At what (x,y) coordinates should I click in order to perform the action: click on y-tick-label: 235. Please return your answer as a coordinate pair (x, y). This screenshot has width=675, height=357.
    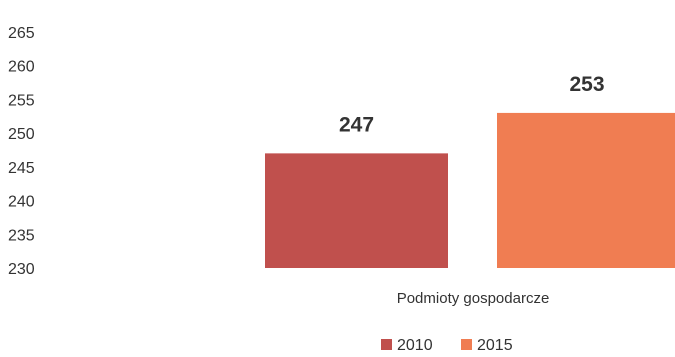
    Looking at the image, I should click on (21, 235).